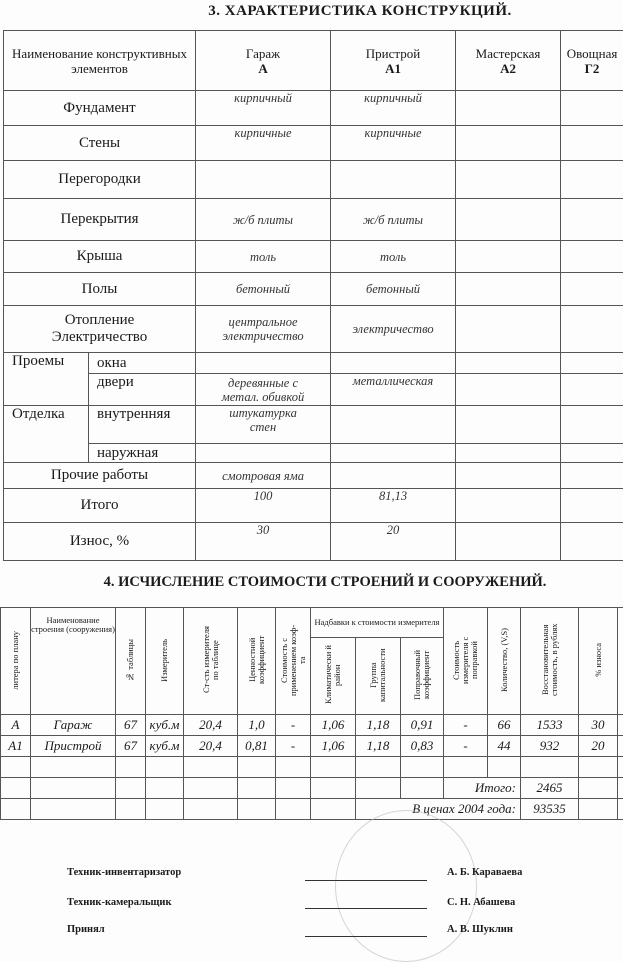 The width and height of the screenshot is (623, 962). Describe the element at coordinates (550, 809) in the screenshot. I see `cost-cell: 93535` at that location.